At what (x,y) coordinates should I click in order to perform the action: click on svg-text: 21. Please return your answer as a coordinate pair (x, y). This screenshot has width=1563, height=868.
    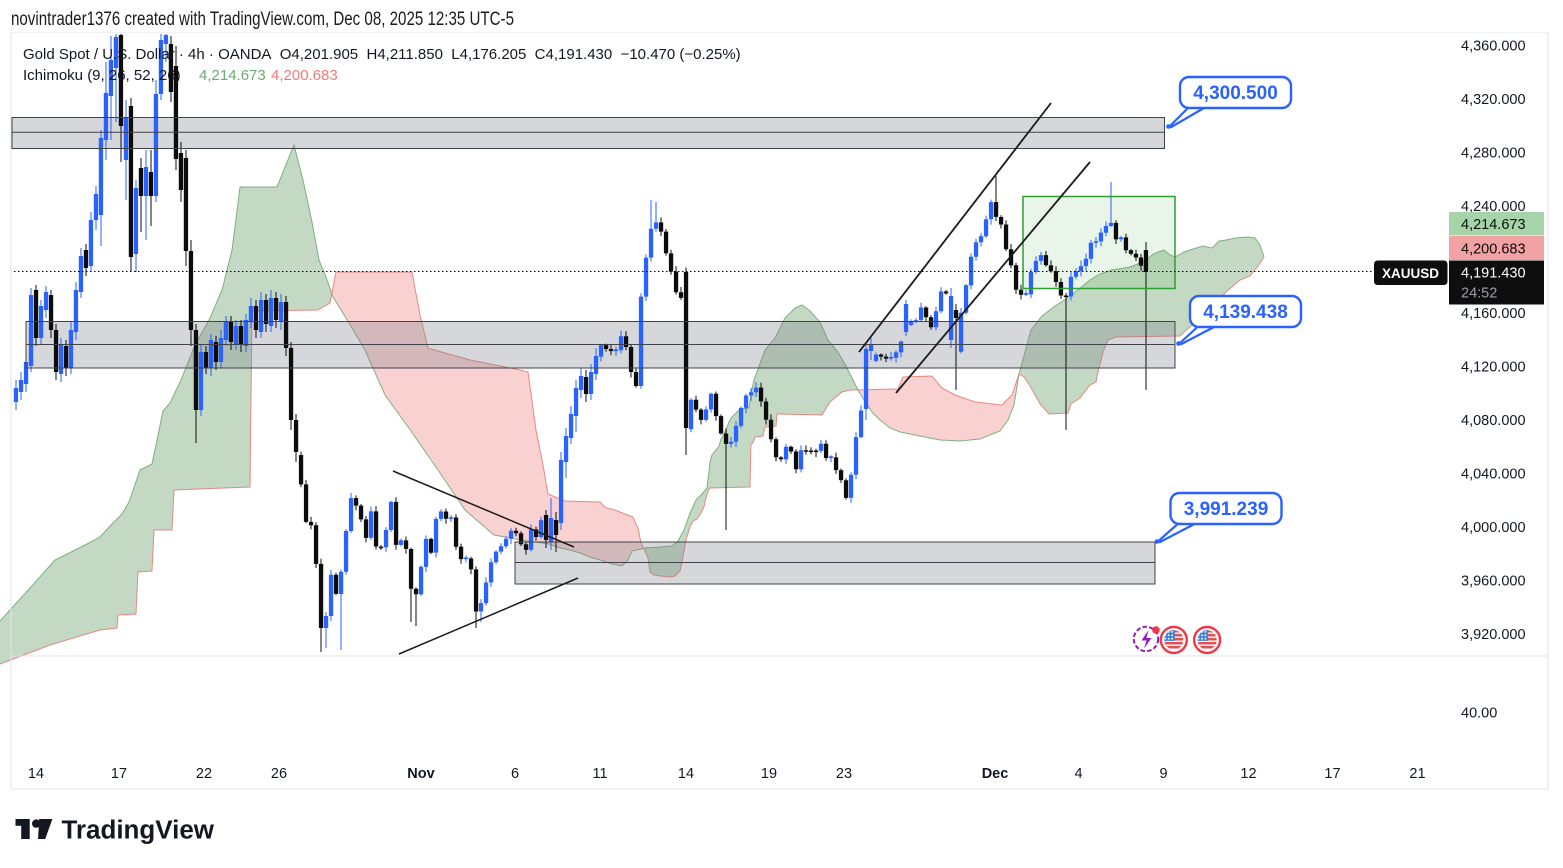
    Looking at the image, I should click on (1417, 774).